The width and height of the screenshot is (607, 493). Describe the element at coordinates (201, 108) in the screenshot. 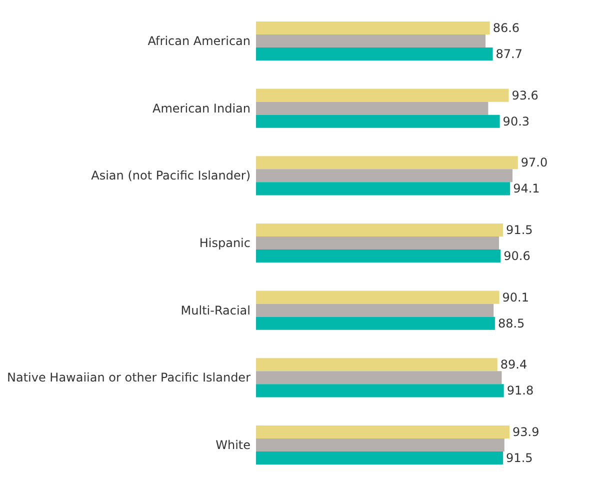

I see `y-tick-label: American Indian` at that location.